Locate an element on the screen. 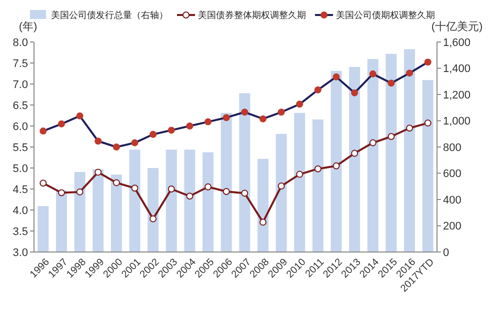  legend-label: 美国债券整体期权调整久期 is located at coordinates (252, 15).